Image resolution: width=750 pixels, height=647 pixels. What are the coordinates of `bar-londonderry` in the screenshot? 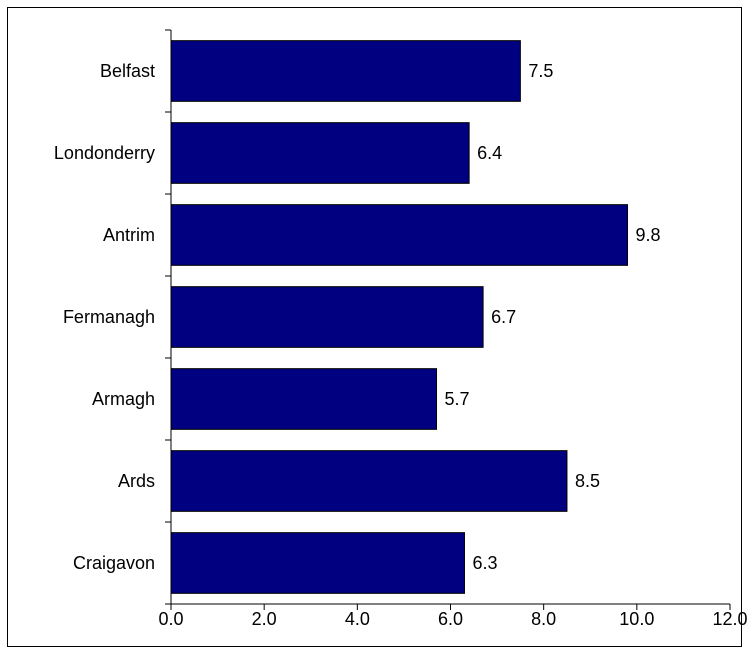 It's located at (320, 153).